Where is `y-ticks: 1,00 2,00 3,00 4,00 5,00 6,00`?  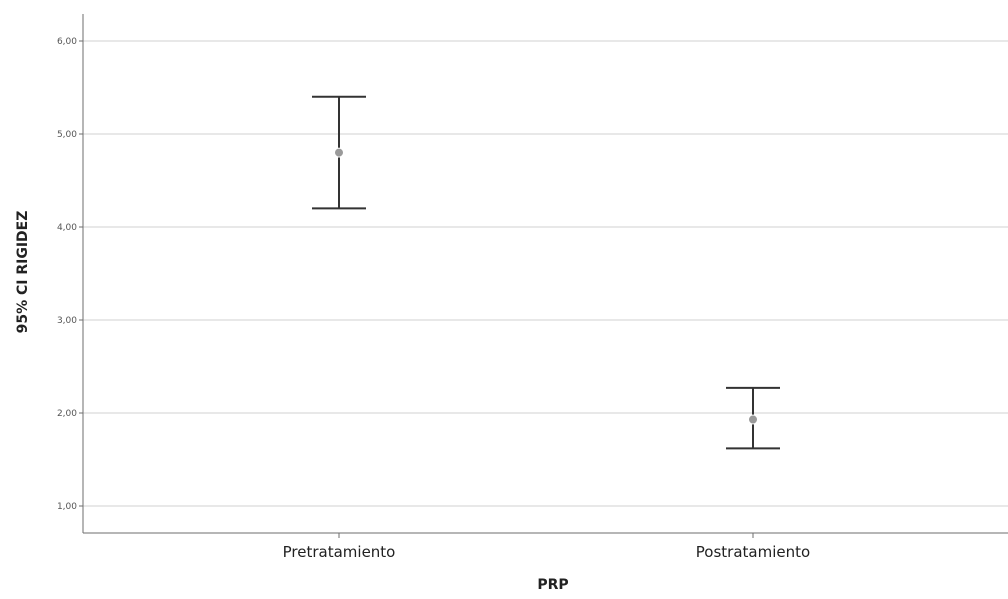 y-ticks: 1,00 2,00 3,00 4,00 5,00 6,00 is located at coordinates (70, 274).